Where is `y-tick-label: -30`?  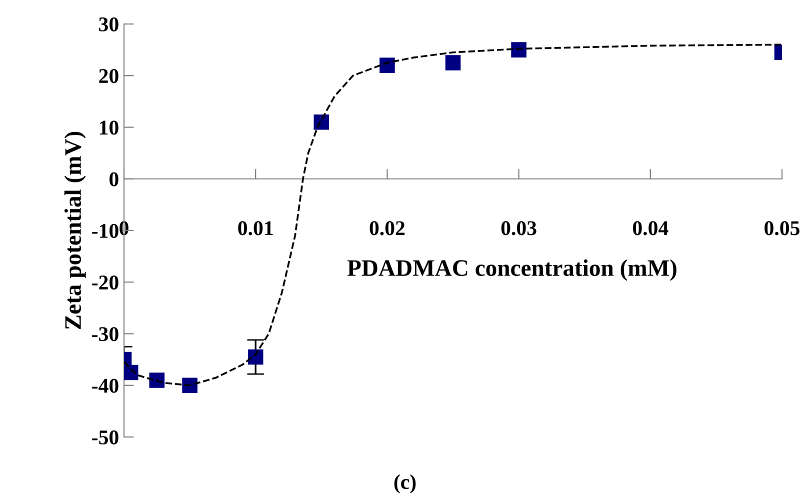
y-tick-label: -30 is located at coordinates (105, 334).